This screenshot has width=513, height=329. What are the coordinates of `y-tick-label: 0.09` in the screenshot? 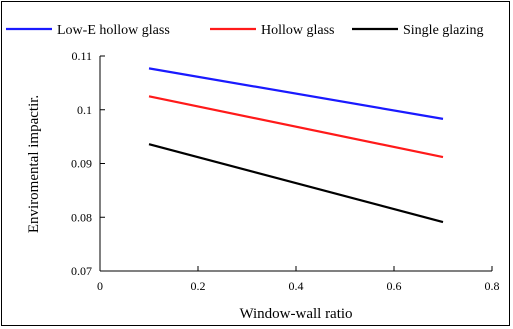 It's located at (81, 164).